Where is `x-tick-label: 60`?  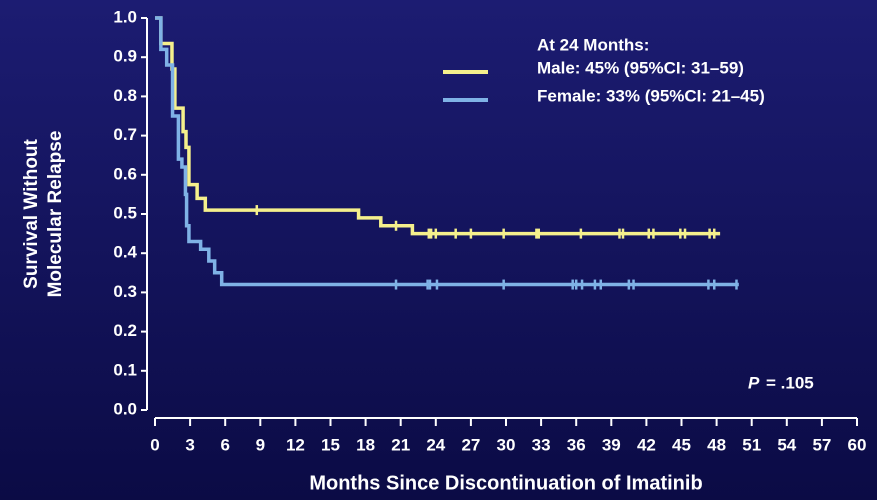
x-tick-label: 60 is located at coordinates (857, 444).